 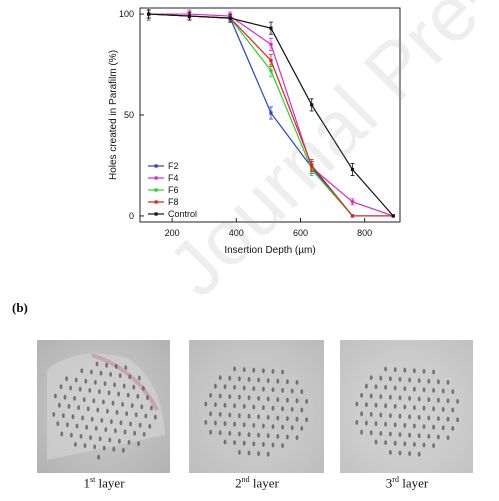 What do you see at coordinates (156, 190) in the screenshot?
I see `legend-marker-F6` at bounding box center [156, 190].